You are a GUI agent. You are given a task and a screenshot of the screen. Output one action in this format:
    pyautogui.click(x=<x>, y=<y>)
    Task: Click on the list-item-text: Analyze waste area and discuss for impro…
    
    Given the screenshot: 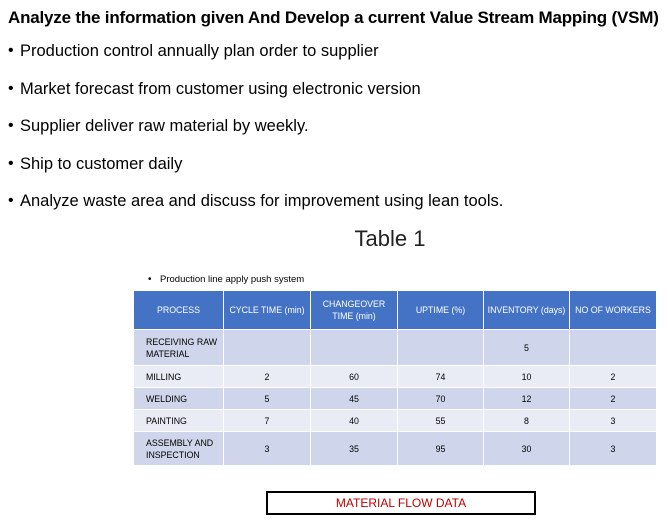 What is the action you would take?
    pyautogui.click(x=262, y=201)
    